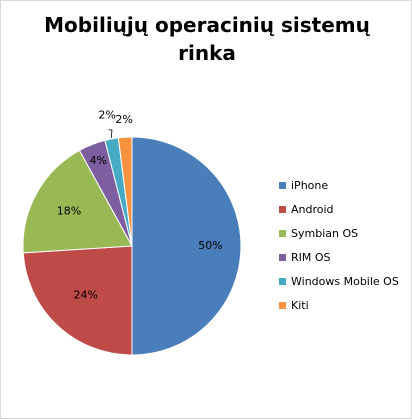 Image resolution: width=412 pixels, height=420 pixels. What do you see at coordinates (300, 305) in the screenshot?
I see `legend-label: Kiti` at bounding box center [300, 305].